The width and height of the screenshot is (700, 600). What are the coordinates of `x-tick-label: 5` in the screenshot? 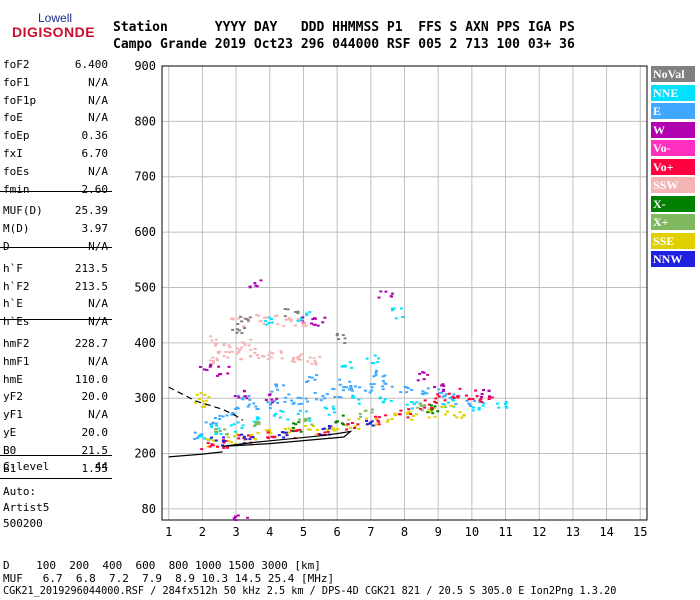 It's located at (303, 532).